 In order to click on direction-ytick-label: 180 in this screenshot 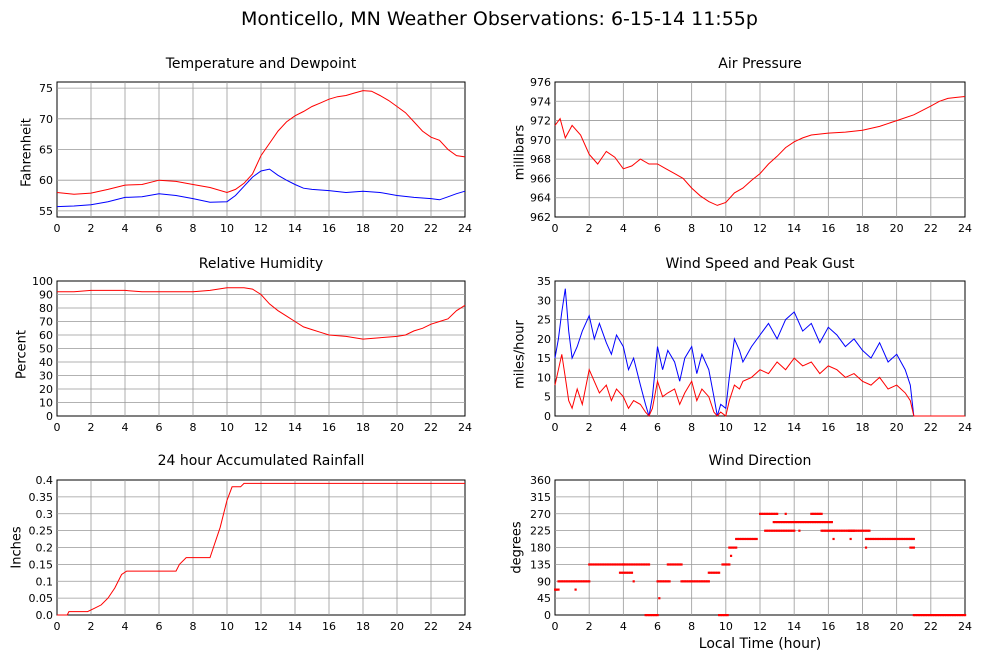, I will do `click(540, 548)`.